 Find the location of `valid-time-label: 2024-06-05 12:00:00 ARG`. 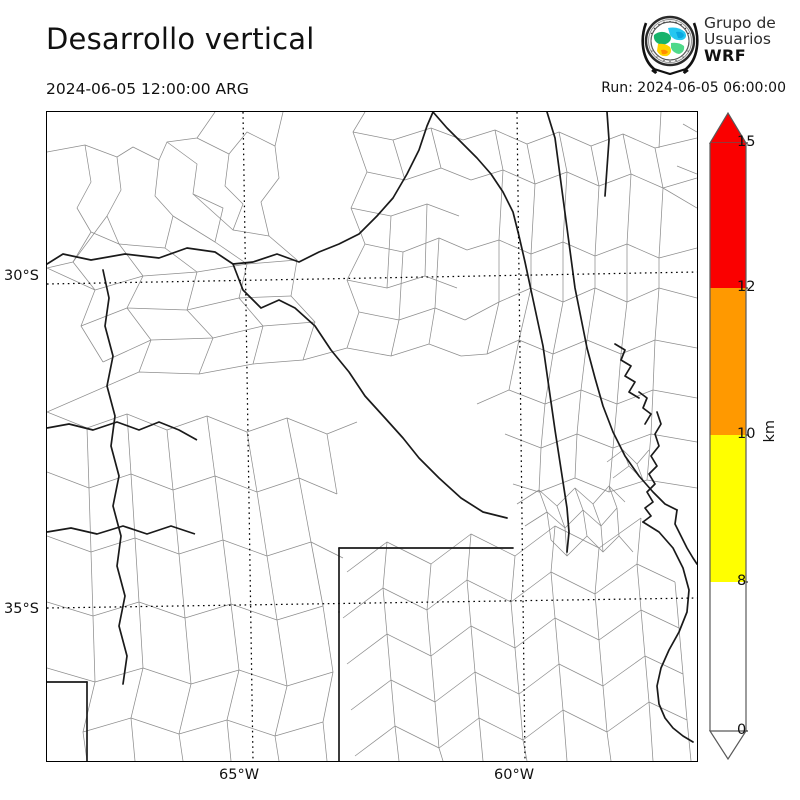

valid-time-label: 2024-06-05 12:00:00 ARG is located at coordinates (147, 89).